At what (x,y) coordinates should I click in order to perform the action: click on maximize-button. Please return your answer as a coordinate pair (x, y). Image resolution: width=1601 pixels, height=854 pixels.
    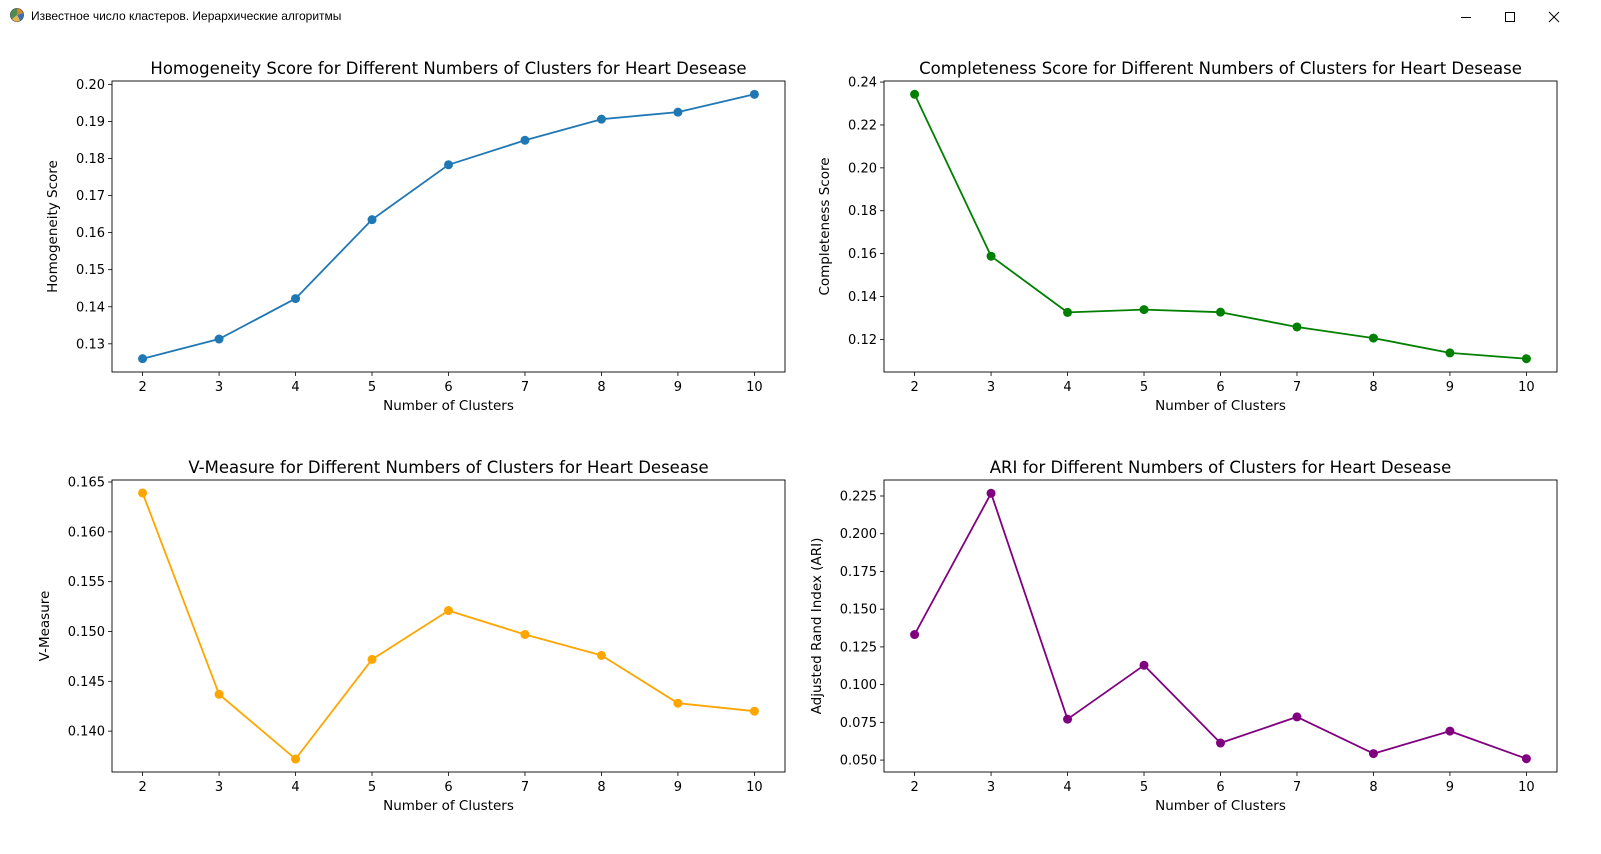
    Looking at the image, I should click on (1510, 16).